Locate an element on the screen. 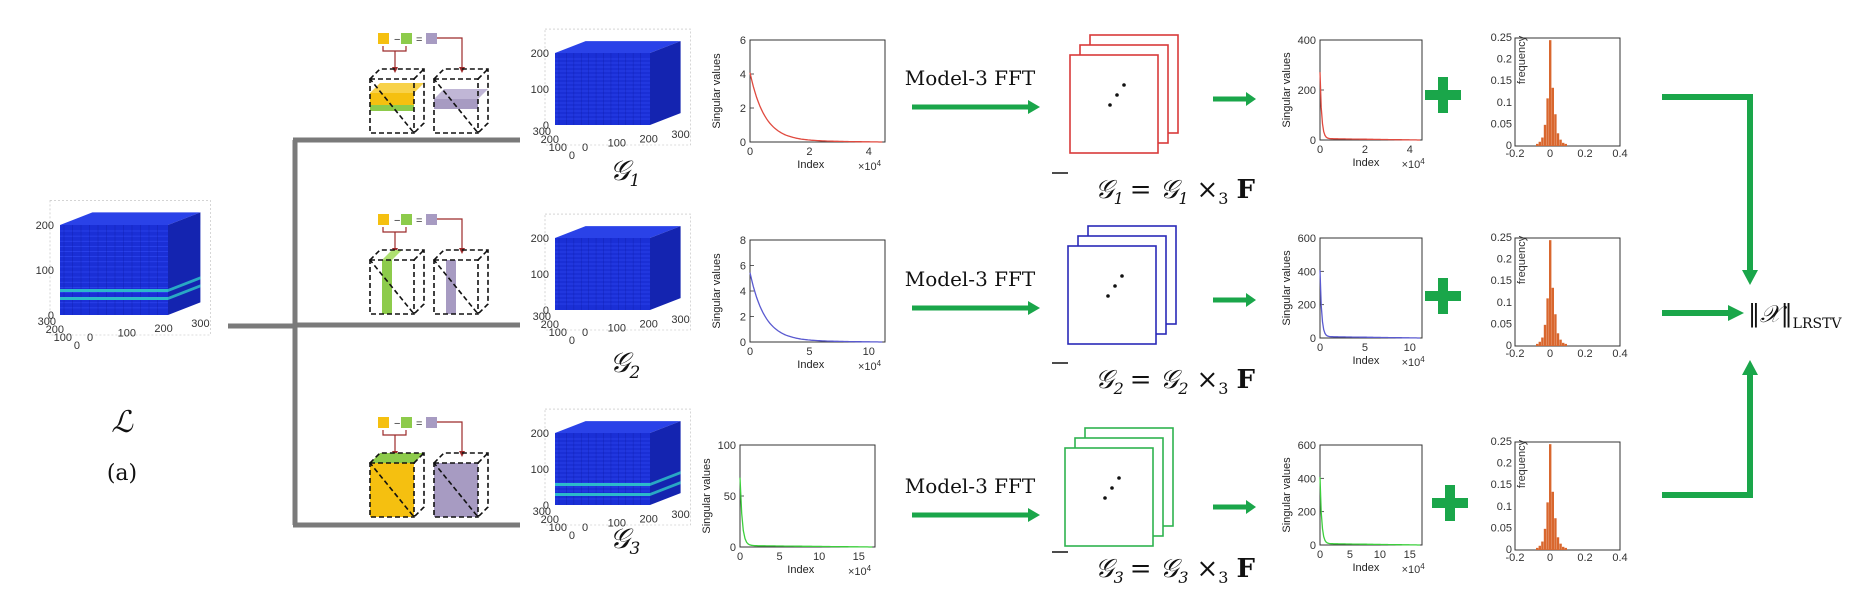 Image resolution: width=1859 pixels, height=593 pixels. dashed-cube-edge is located at coordinates (483, 458).